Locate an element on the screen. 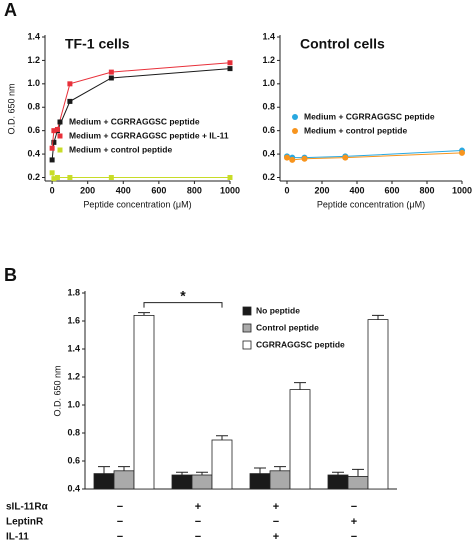  legend-label: Medium + control peptide is located at coordinates (355, 130).